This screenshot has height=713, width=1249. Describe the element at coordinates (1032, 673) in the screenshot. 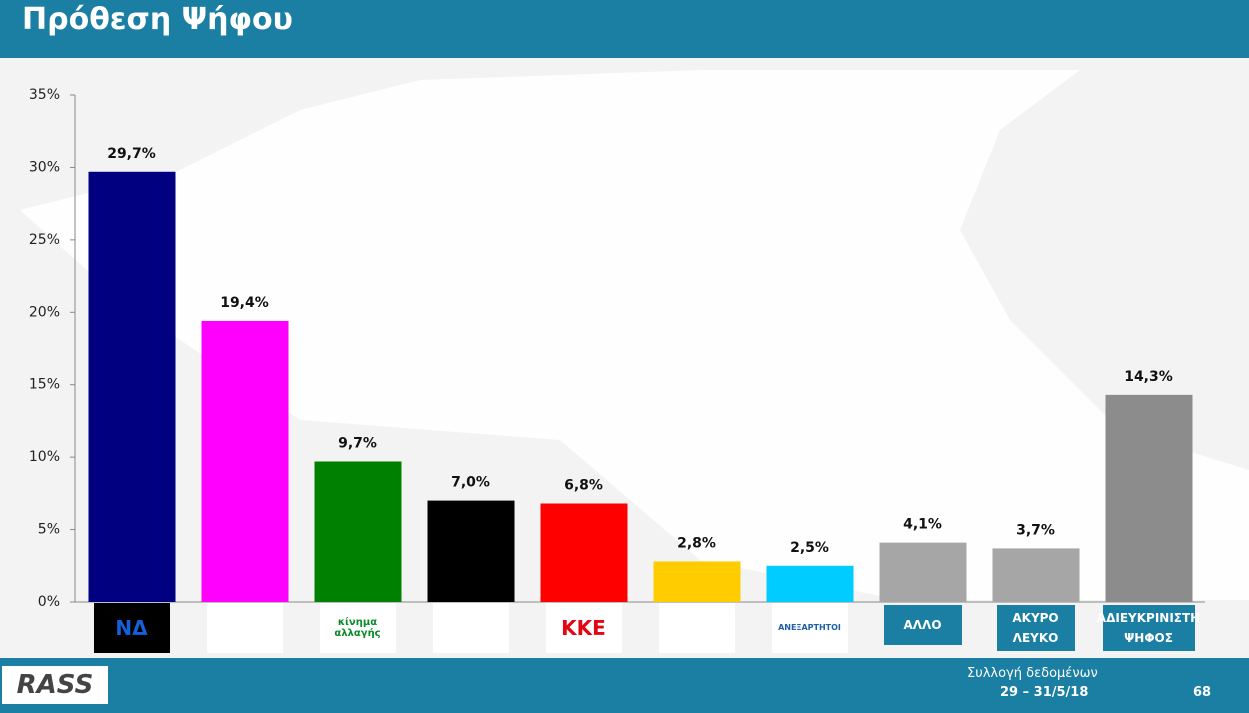

I see `source: Συλλογή δεδομένων` at that location.